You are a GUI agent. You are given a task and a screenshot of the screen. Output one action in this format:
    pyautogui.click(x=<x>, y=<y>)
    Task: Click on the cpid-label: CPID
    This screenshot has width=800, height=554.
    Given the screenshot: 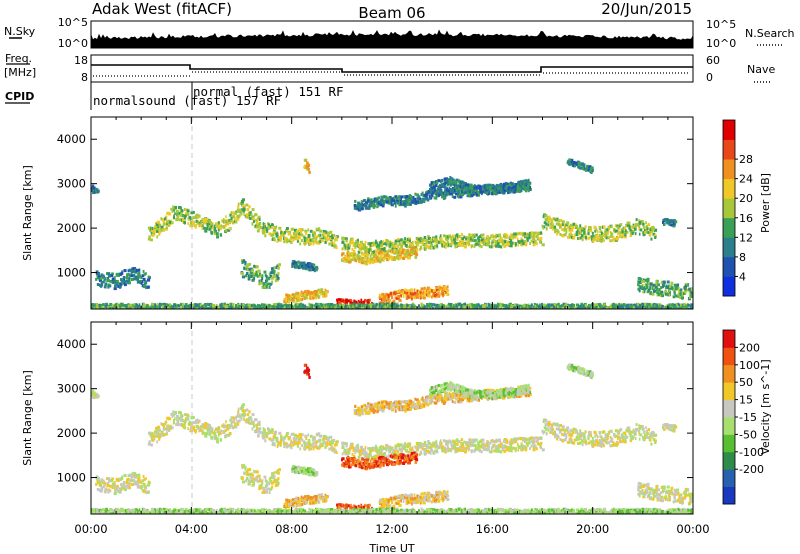 What is the action you would take?
    pyautogui.click(x=19, y=96)
    